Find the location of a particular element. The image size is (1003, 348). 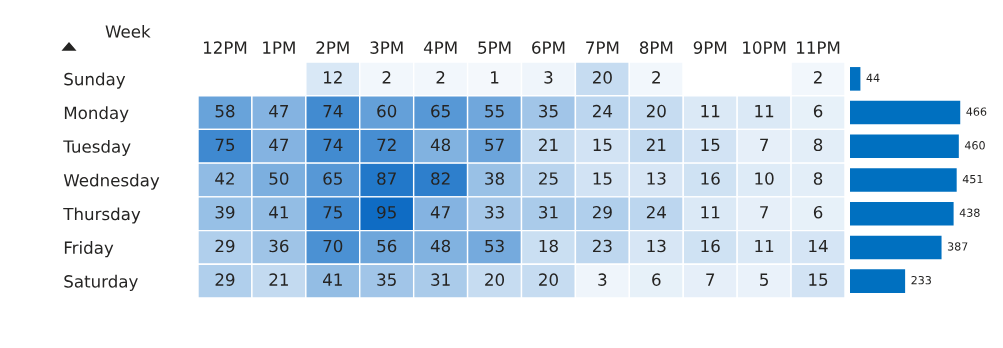

data-label: 74 is located at coordinates (333, 144).